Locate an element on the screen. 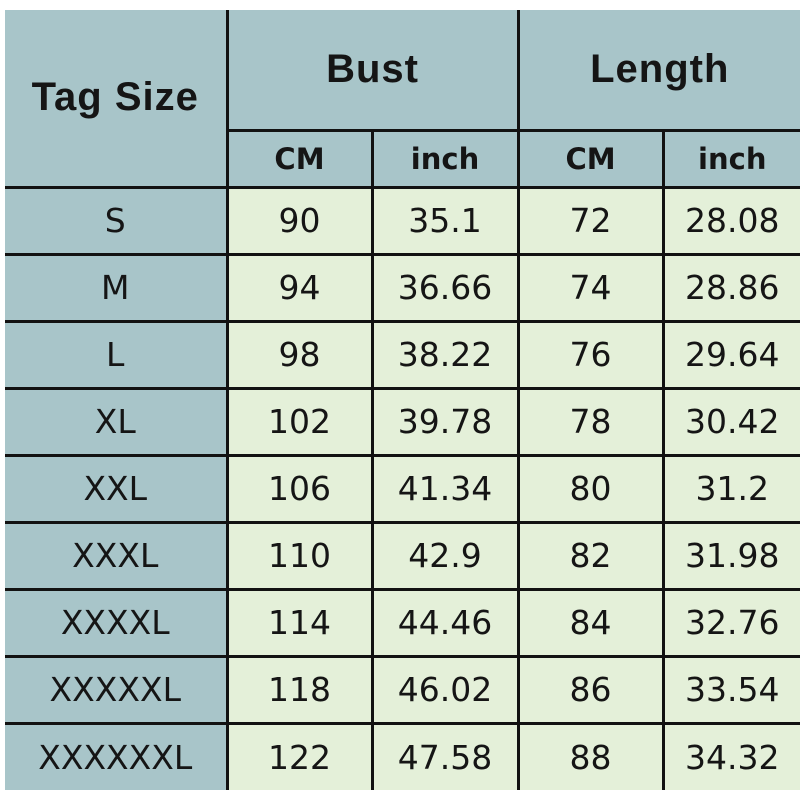 The image size is (800, 800). bust-inch-value: 41.34 is located at coordinates (445, 488).